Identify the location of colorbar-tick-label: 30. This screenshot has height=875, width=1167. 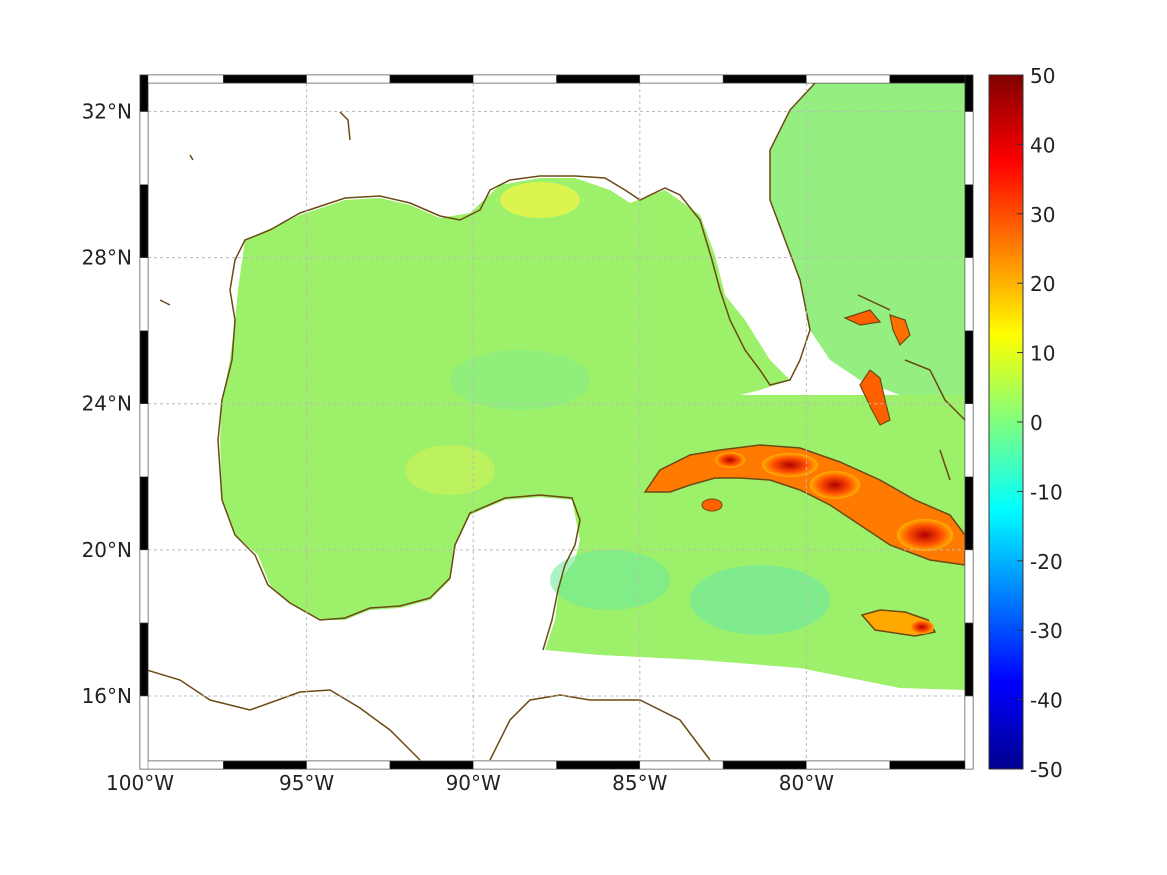
(1042, 215).